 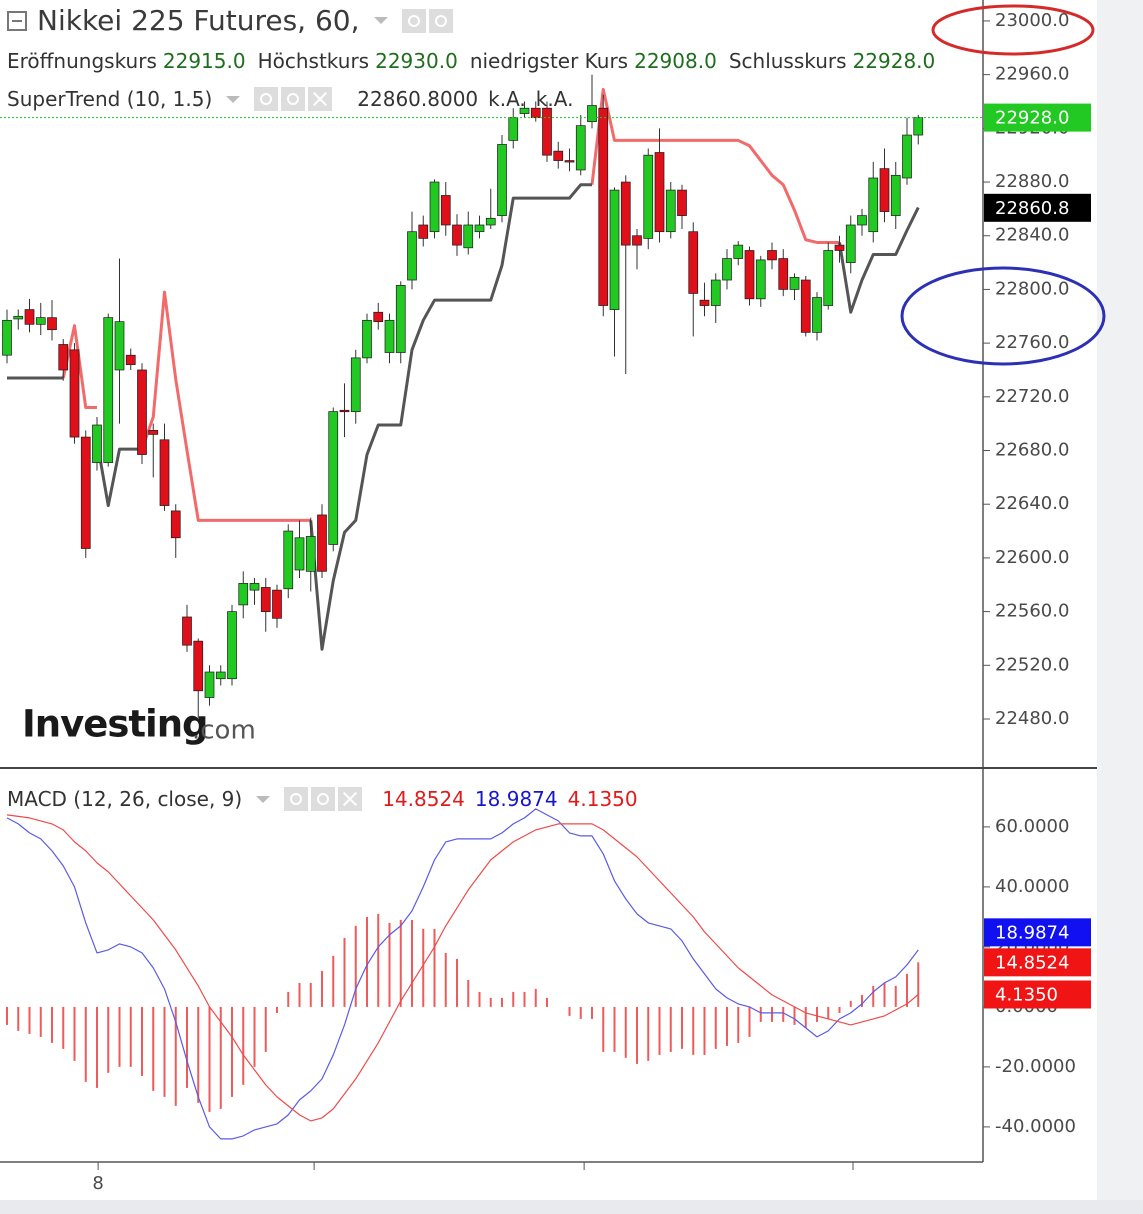 I want to click on price-tag-label: 14.8524, so click(x=1032, y=962).